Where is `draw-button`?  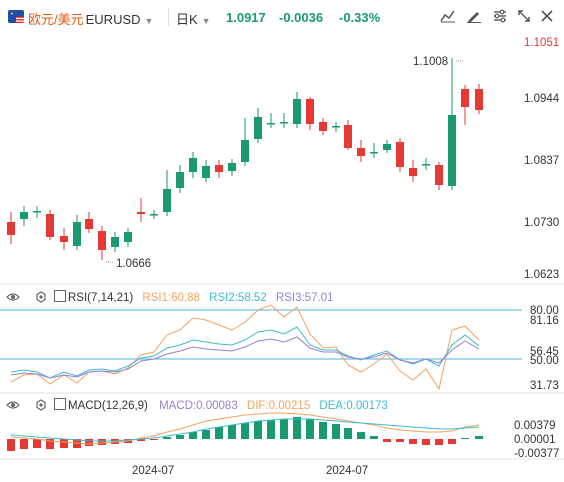 draw-button is located at coordinates (475, 17).